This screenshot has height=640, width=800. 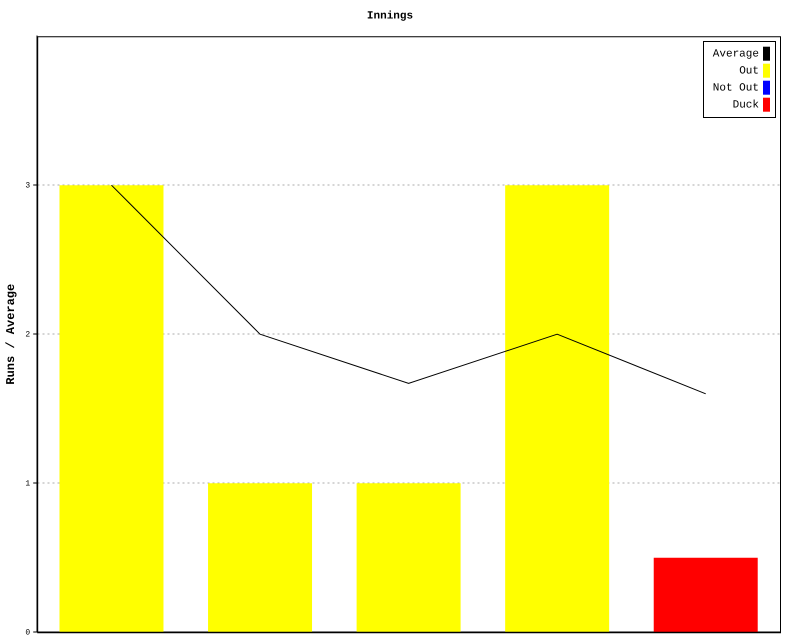 I want to click on y-axis-title: Runs / Average, so click(x=11, y=334).